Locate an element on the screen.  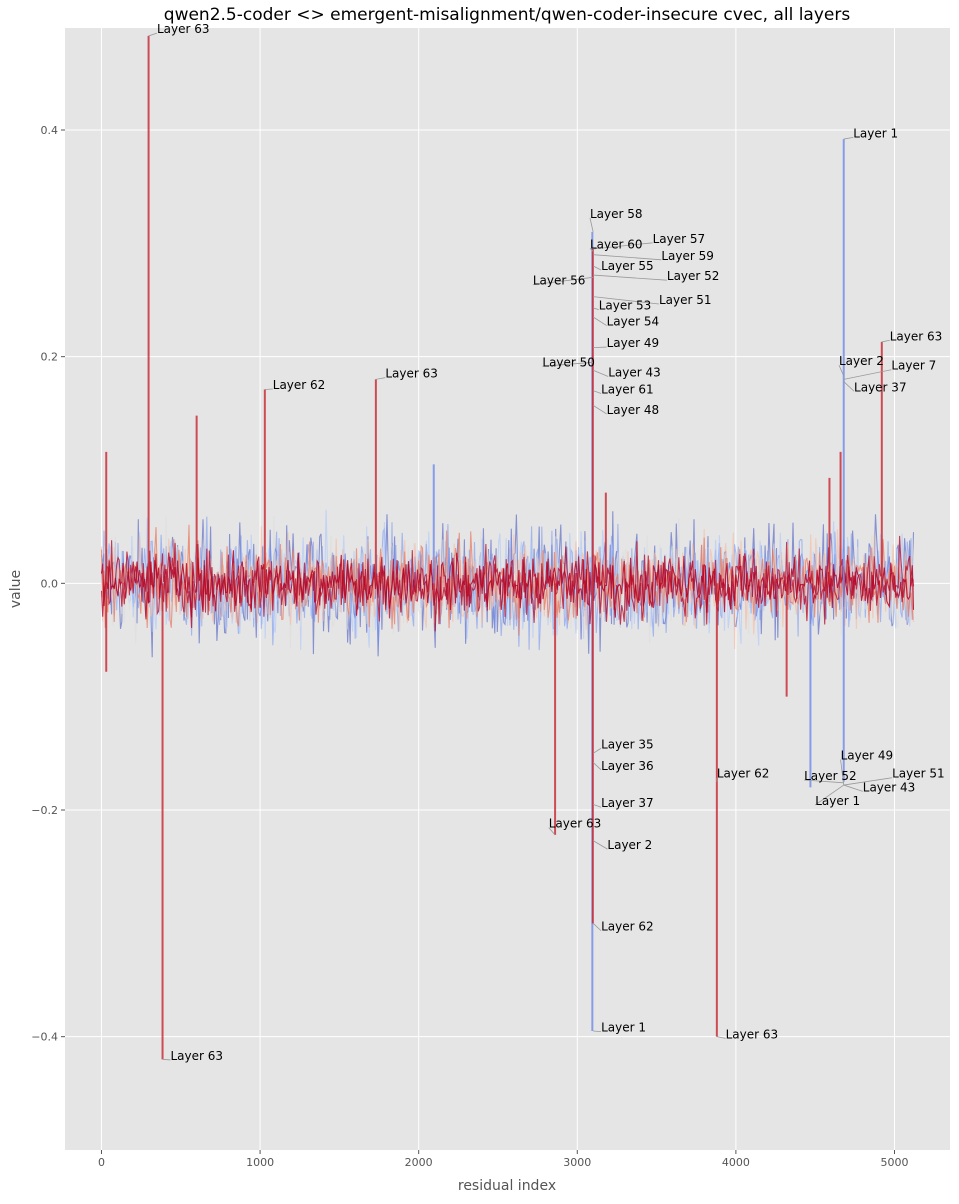
x-tick-label: 3000 is located at coordinates (577, 1162).